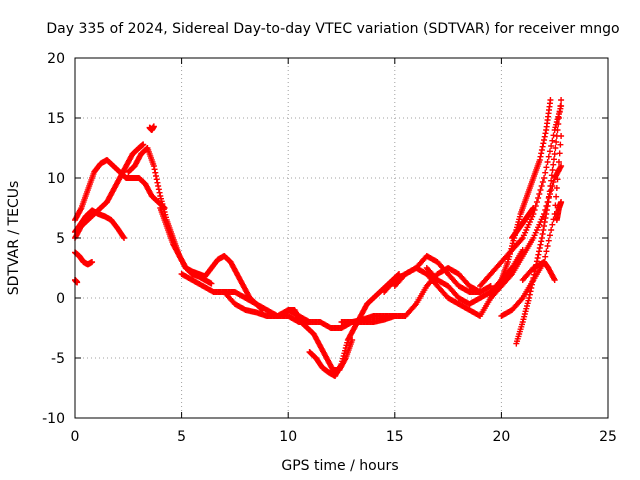  Describe the element at coordinates (56, 179) in the screenshot. I see `y-tick-label: 10` at that location.